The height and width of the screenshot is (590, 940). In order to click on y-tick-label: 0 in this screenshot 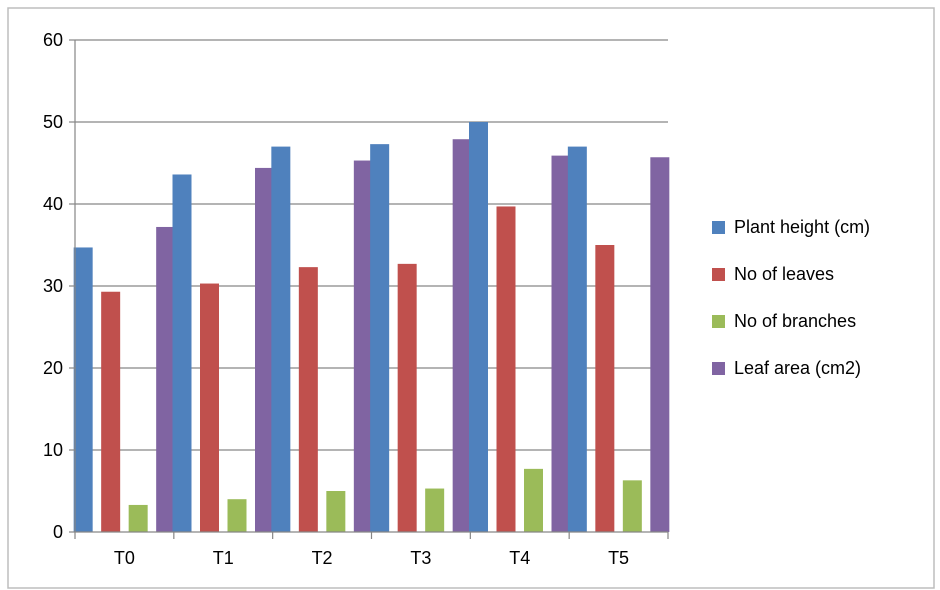, I will do `click(58, 532)`.